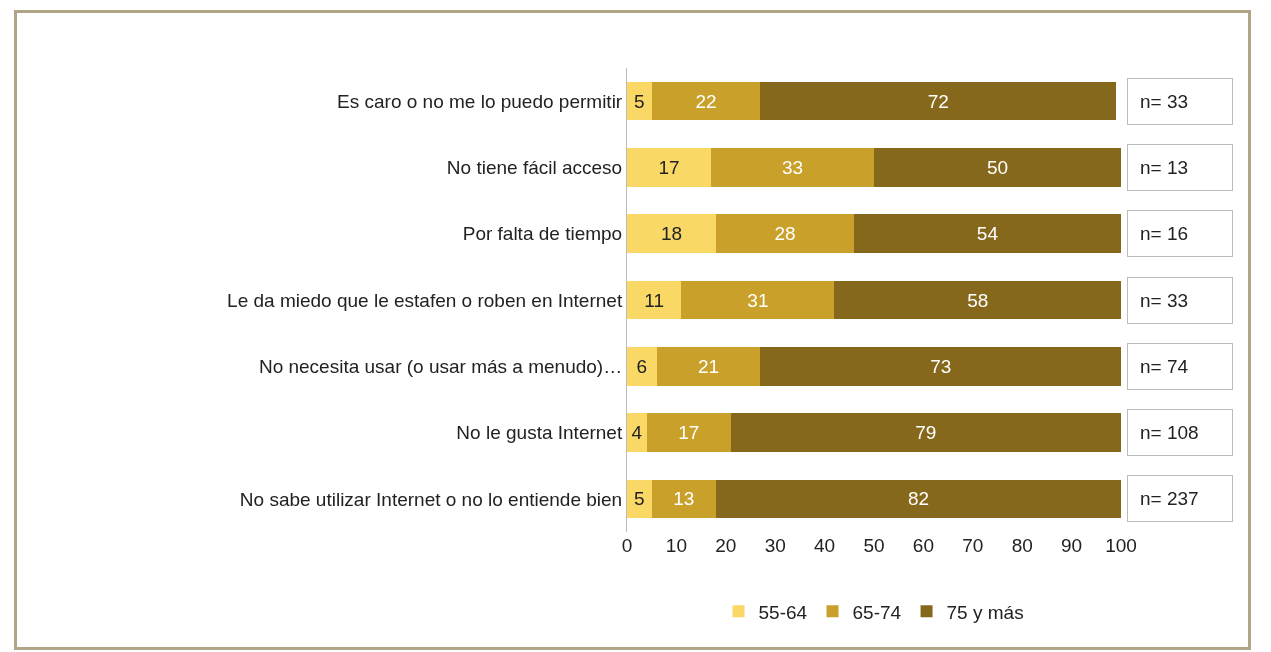 This screenshot has width=1271, height=652. What do you see at coordinates (676, 545) in the screenshot?
I see `x-tick-label: 10` at bounding box center [676, 545].